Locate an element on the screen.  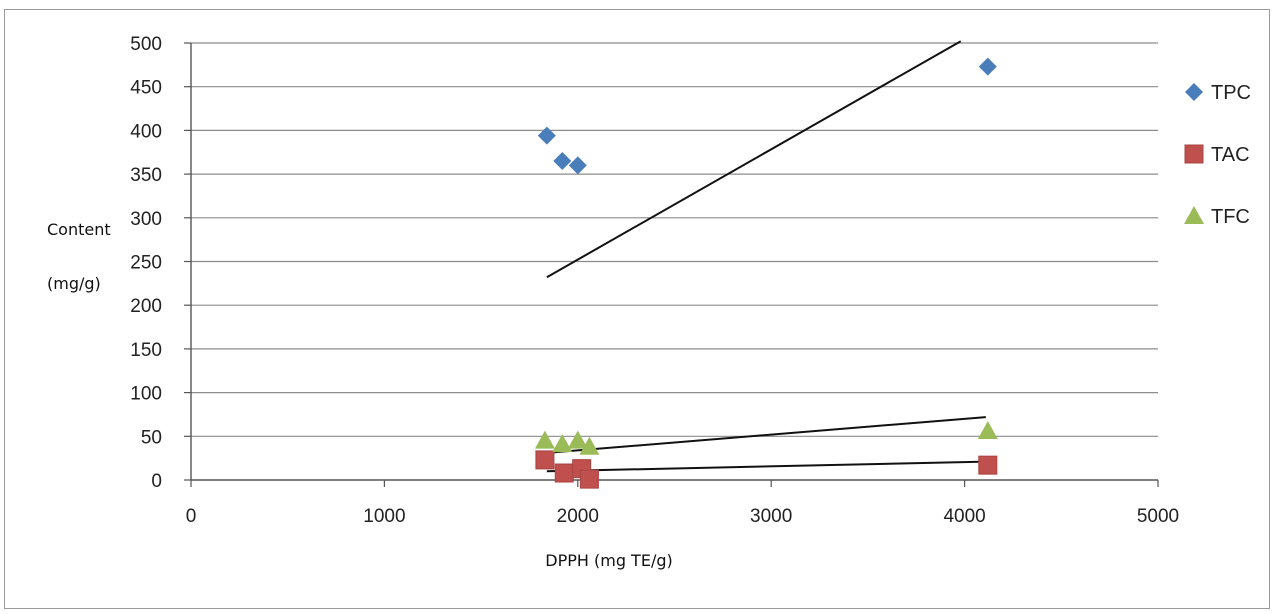
y-tick-label-450: 450 is located at coordinates (146, 88).